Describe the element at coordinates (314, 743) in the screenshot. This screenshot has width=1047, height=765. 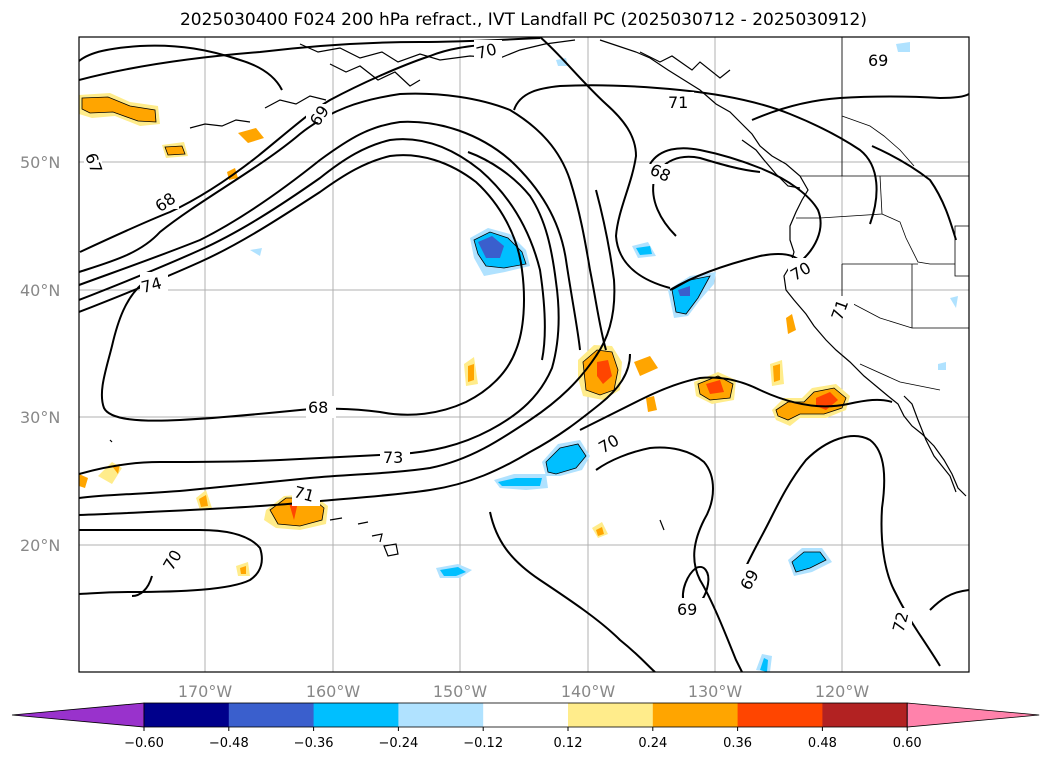
I see `colorbar-tick-label: −0.36` at that location.